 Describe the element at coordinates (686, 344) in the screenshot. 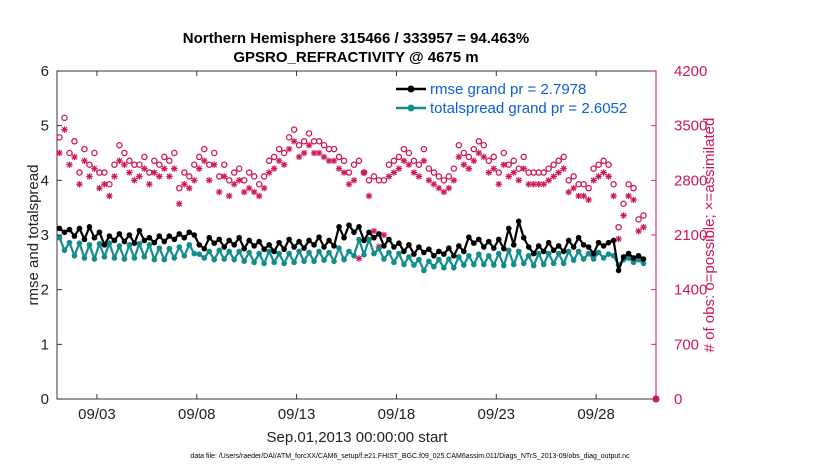

I see `y2-tick-label: 700` at that location.